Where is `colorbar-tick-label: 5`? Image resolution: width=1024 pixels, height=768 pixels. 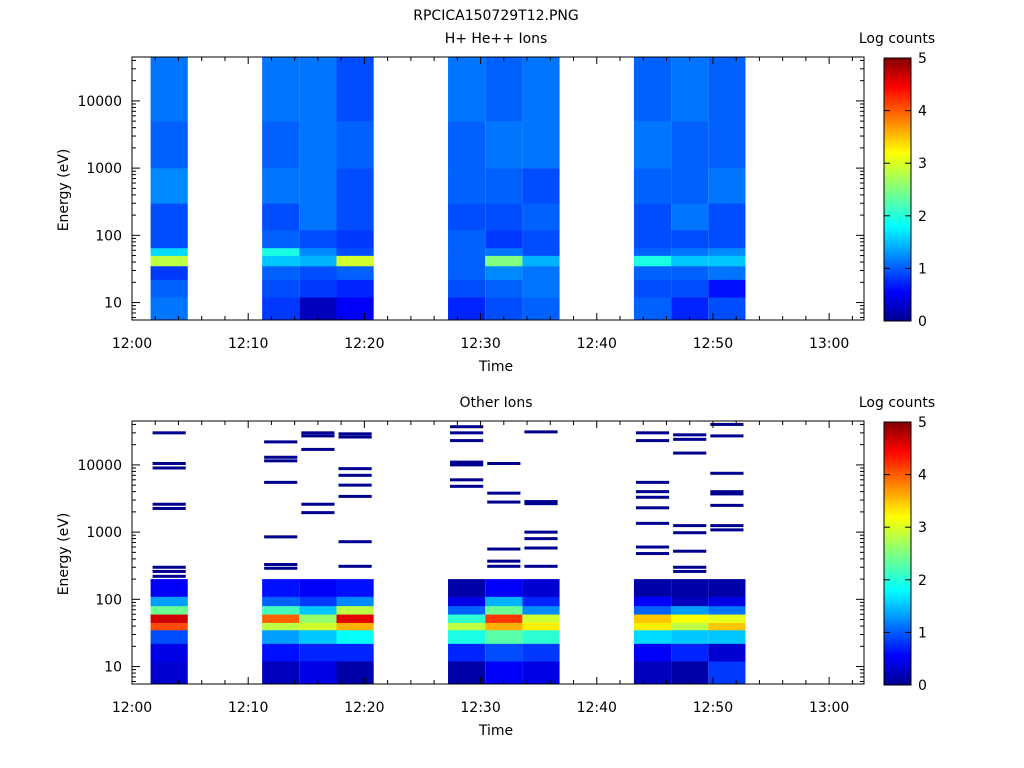
colorbar-tick-label: 5 is located at coordinates (922, 423).